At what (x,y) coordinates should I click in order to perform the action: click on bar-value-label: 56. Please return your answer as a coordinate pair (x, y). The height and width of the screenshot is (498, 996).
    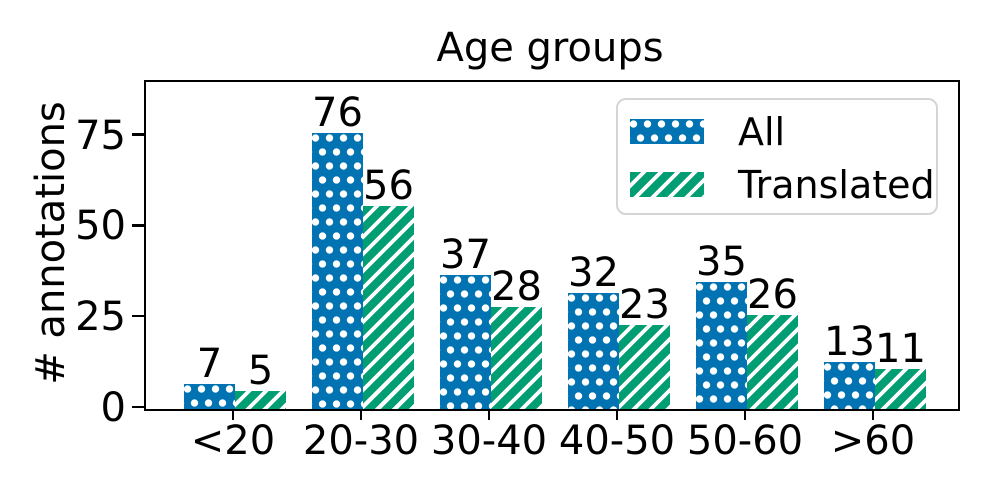
    Looking at the image, I should click on (388, 186).